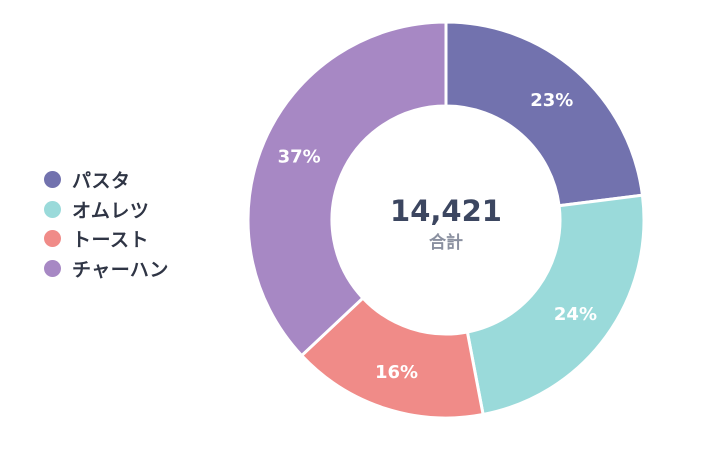 This screenshot has width=720, height=454. Describe the element at coordinates (52, 209) in the screenshot. I see `legend-swatch-omelette` at that location.